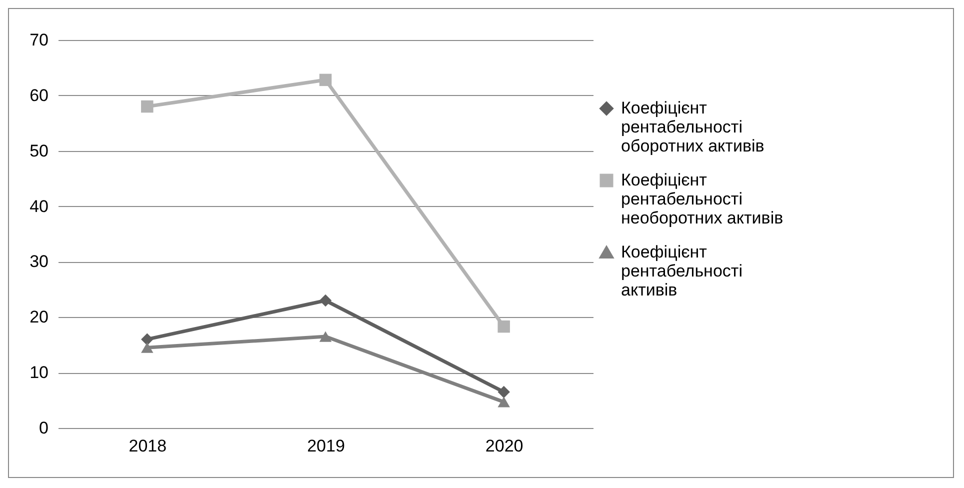 The image size is (964, 488). Describe the element at coordinates (39, 317) in the screenshot. I see `y-tick-label: 20` at that location.